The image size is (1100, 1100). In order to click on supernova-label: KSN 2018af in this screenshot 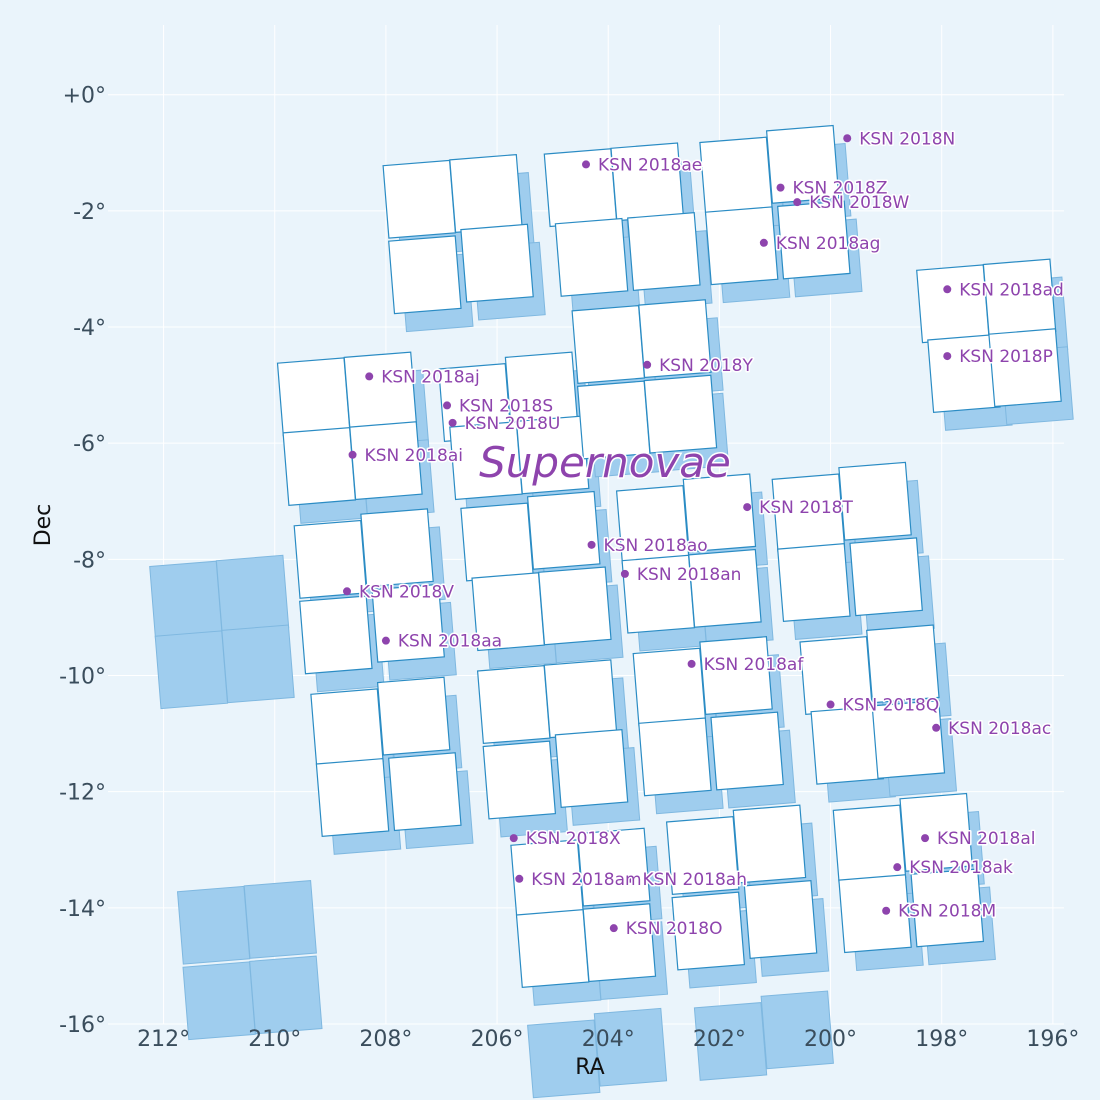, I will do `click(754, 665)`.